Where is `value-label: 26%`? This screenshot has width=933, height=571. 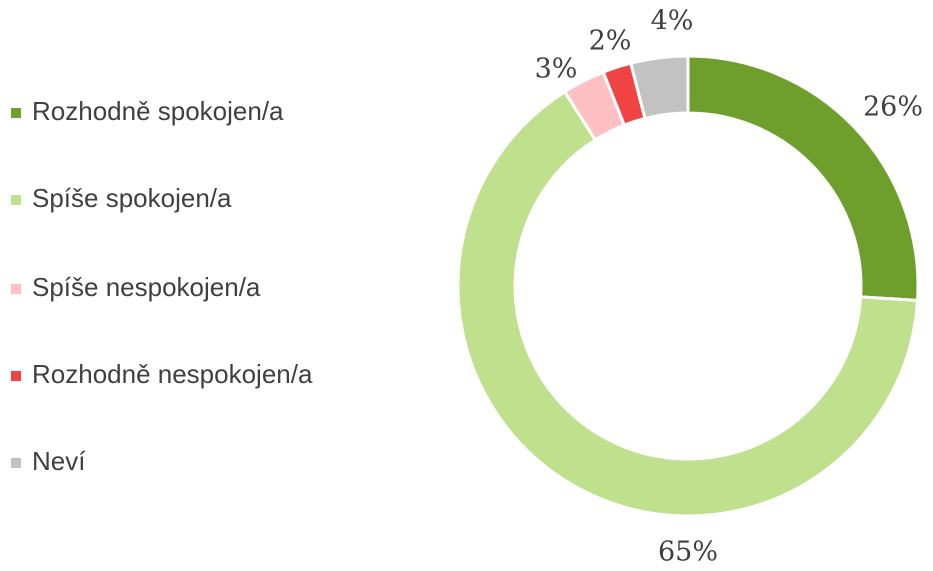
value-label: 26% is located at coordinates (893, 107).